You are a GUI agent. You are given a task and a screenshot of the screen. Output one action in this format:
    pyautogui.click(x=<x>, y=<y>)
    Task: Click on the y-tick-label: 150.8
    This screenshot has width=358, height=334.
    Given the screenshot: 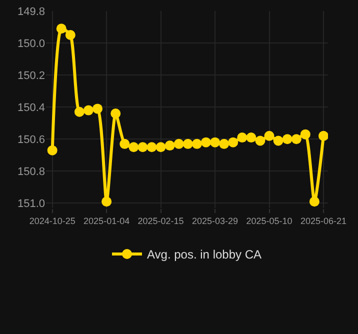 What is the action you would take?
    pyautogui.click(x=31, y=172)
    